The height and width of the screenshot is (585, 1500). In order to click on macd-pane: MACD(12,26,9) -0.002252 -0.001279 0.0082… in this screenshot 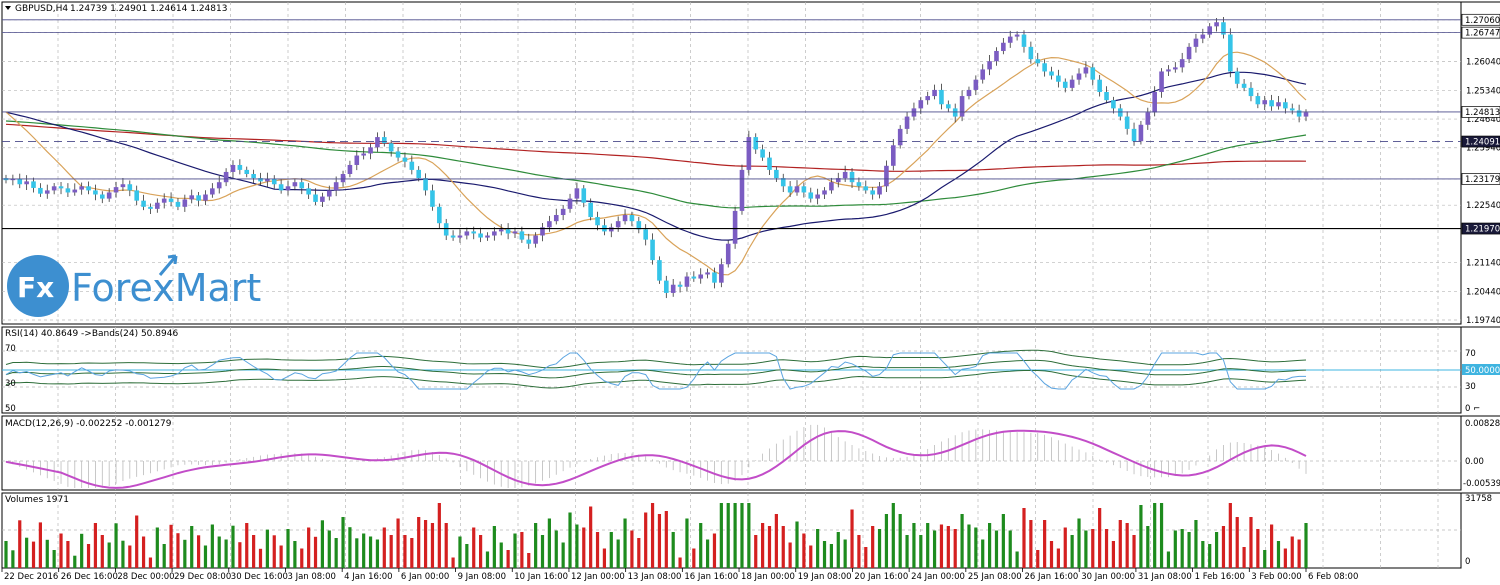, I will do `click(751, 453)`.